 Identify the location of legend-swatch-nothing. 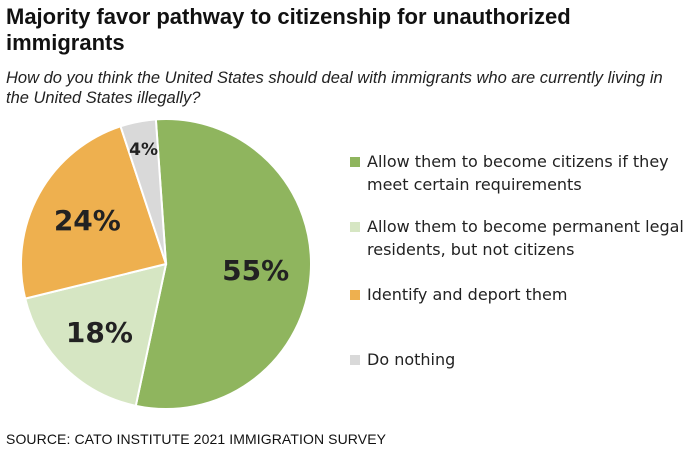
(355, 360).